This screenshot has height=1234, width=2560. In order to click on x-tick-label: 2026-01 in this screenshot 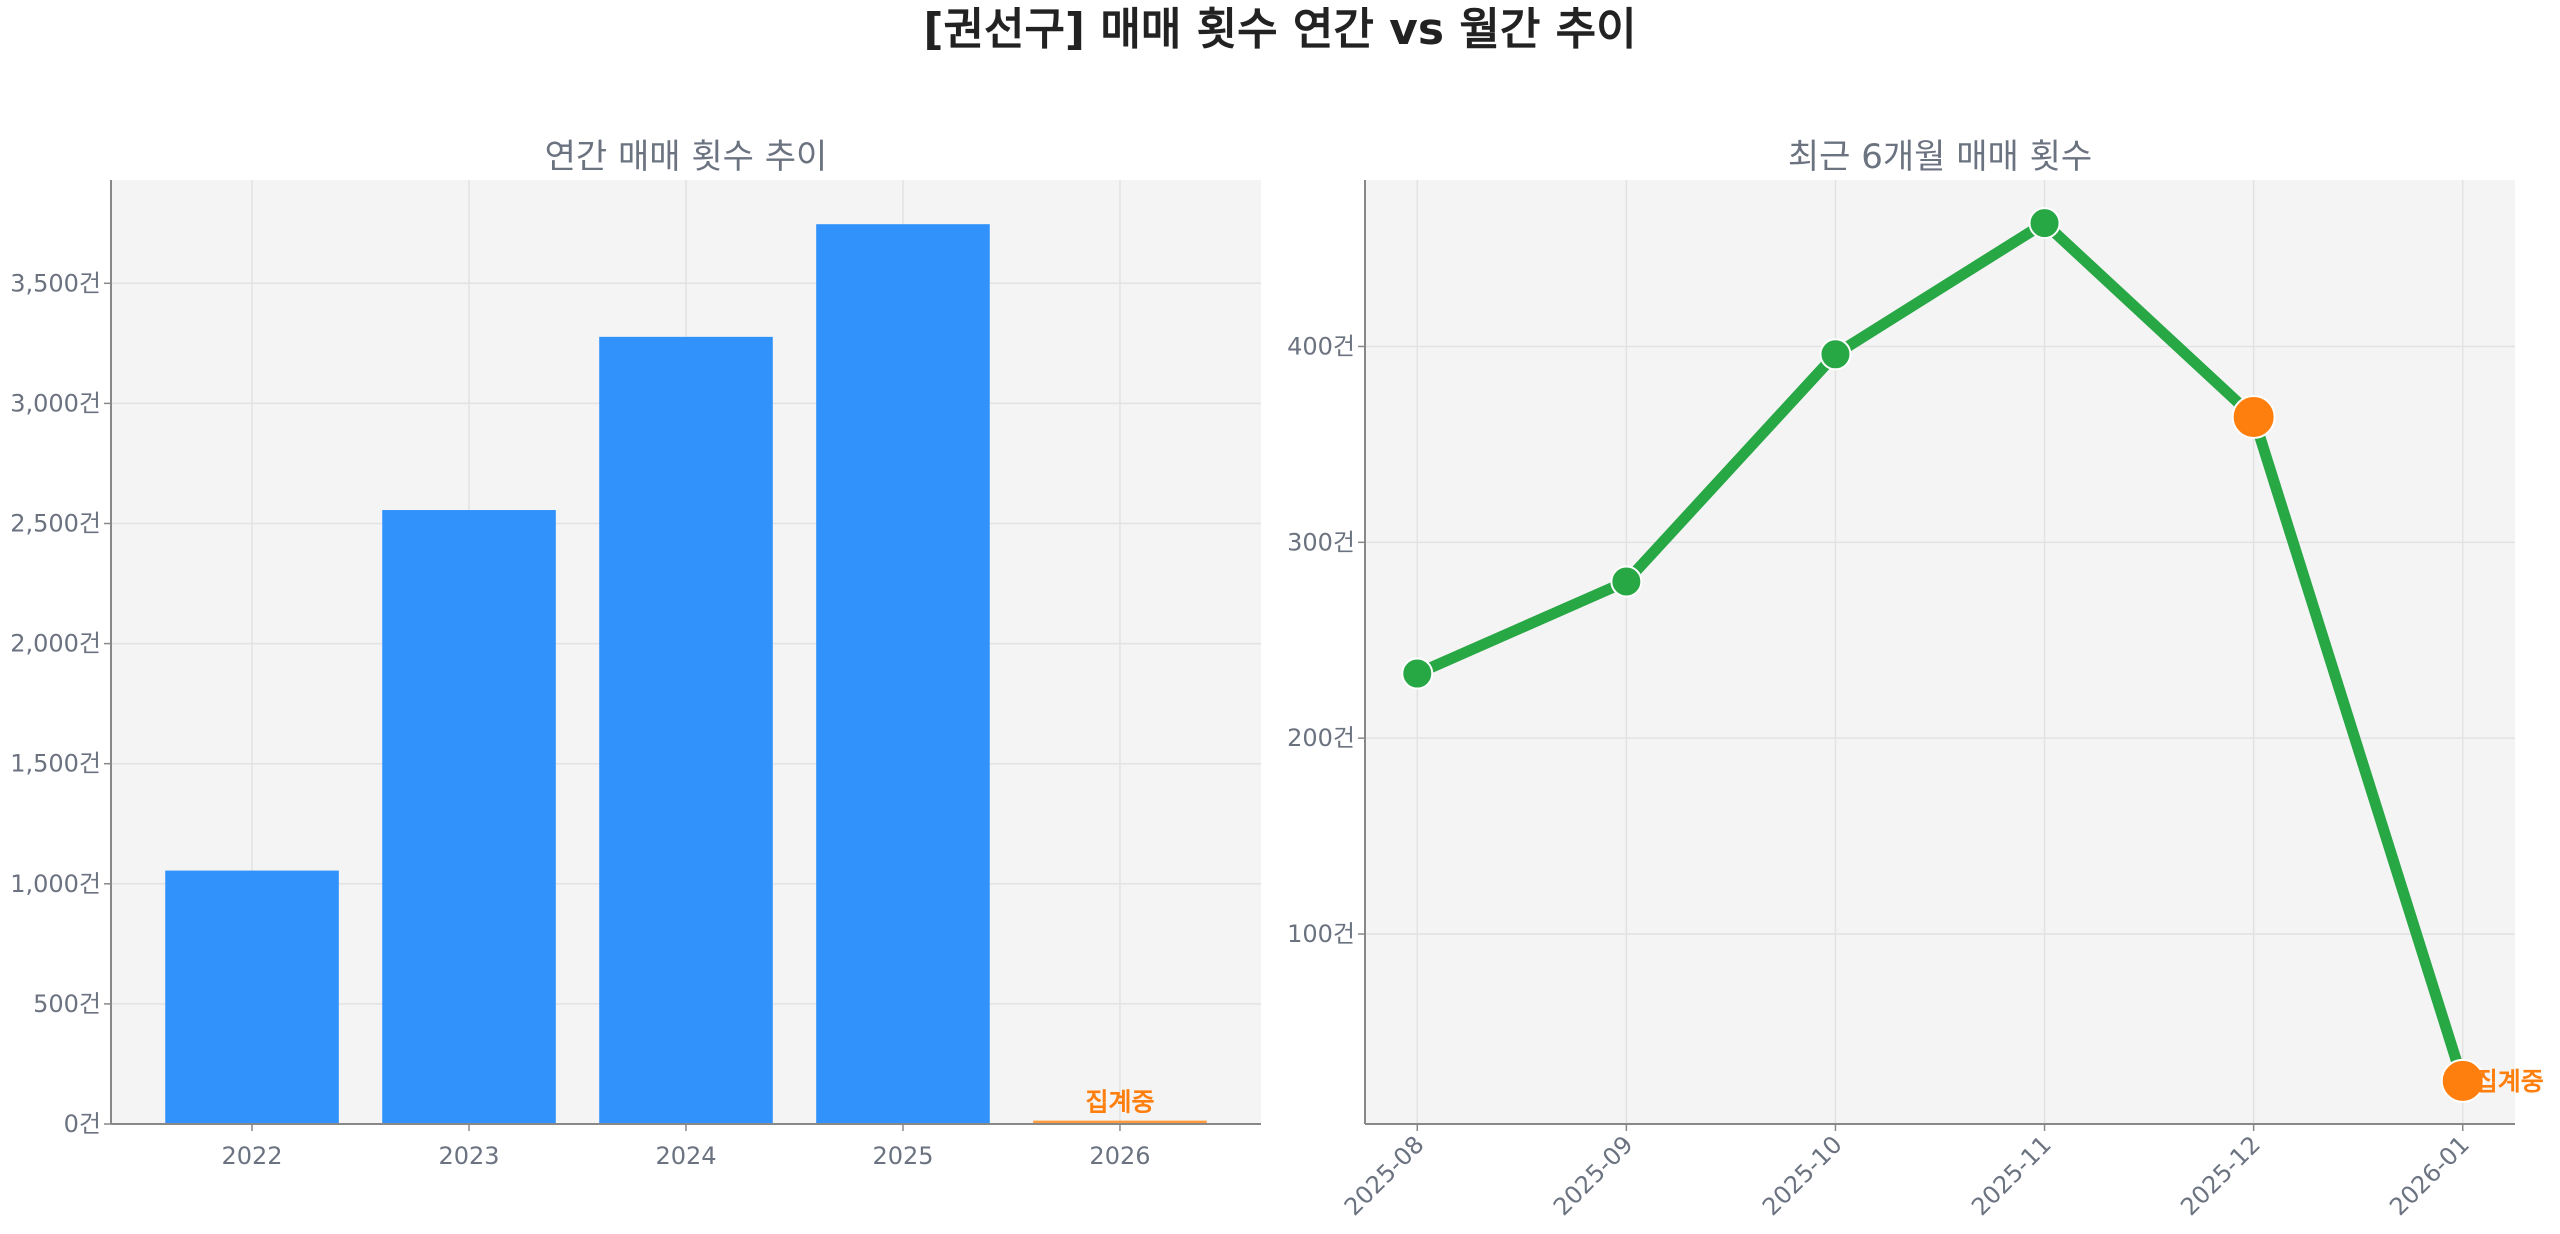, I will do `click(2429, 1175)`.